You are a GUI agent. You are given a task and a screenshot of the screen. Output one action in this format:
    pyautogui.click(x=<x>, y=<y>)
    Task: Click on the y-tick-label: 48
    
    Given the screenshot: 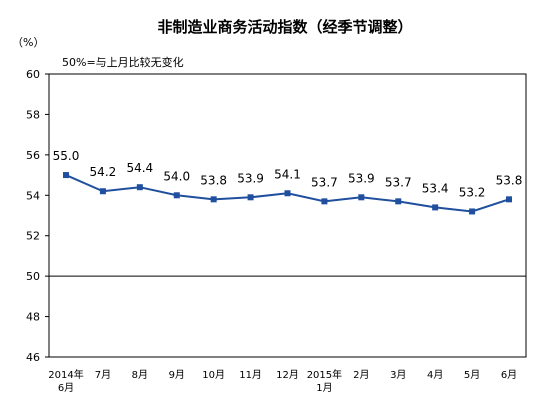 What is the action you would take?
    pyautogui.click(x=33, y=317)
    